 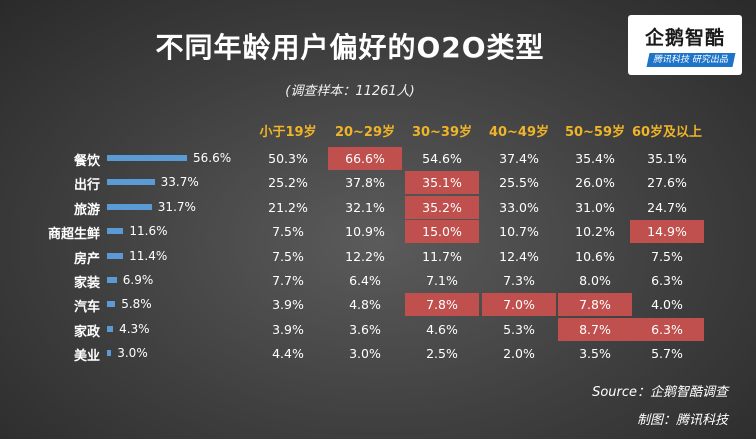 What do you see at coordinates (288, 354) in the screenshot?
I see `table-cell: 4.4%` at bounding box center [288, 354].